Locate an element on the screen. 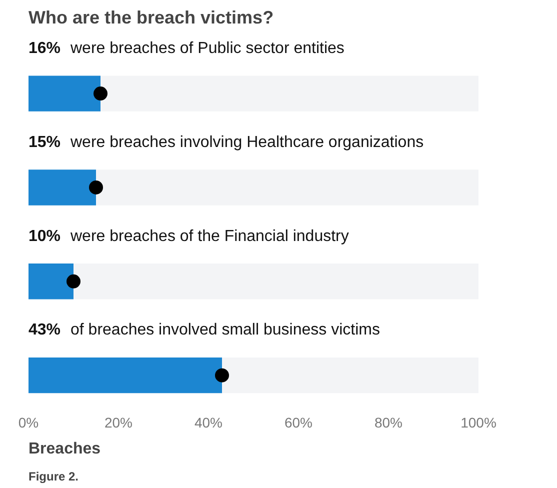 This screenshot has height=488, width=557. x-tick-label: 40% is located at coordinates (208, 422).